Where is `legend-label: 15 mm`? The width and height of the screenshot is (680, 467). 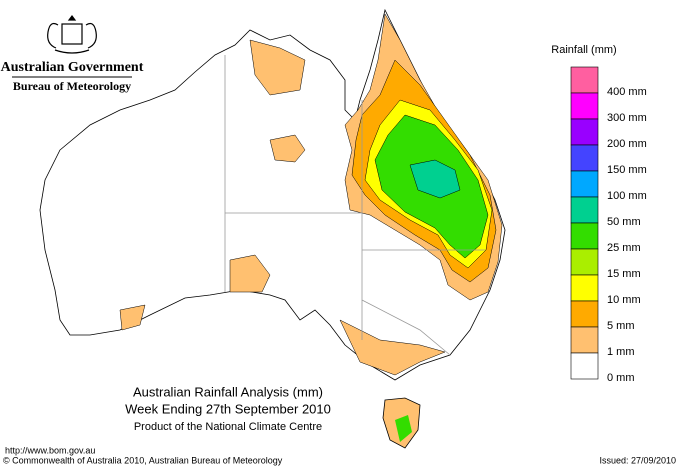
legend-label: 15 mm is located at coordinates (624, 274).